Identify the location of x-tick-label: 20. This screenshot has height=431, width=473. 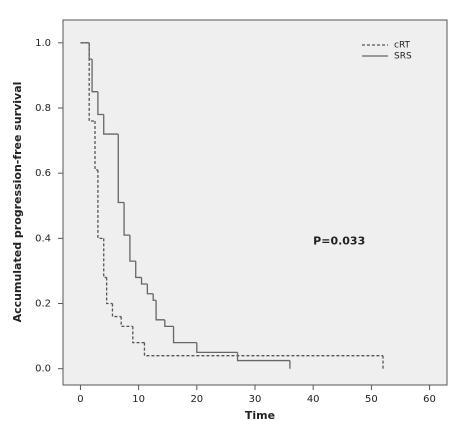
(196, 399).